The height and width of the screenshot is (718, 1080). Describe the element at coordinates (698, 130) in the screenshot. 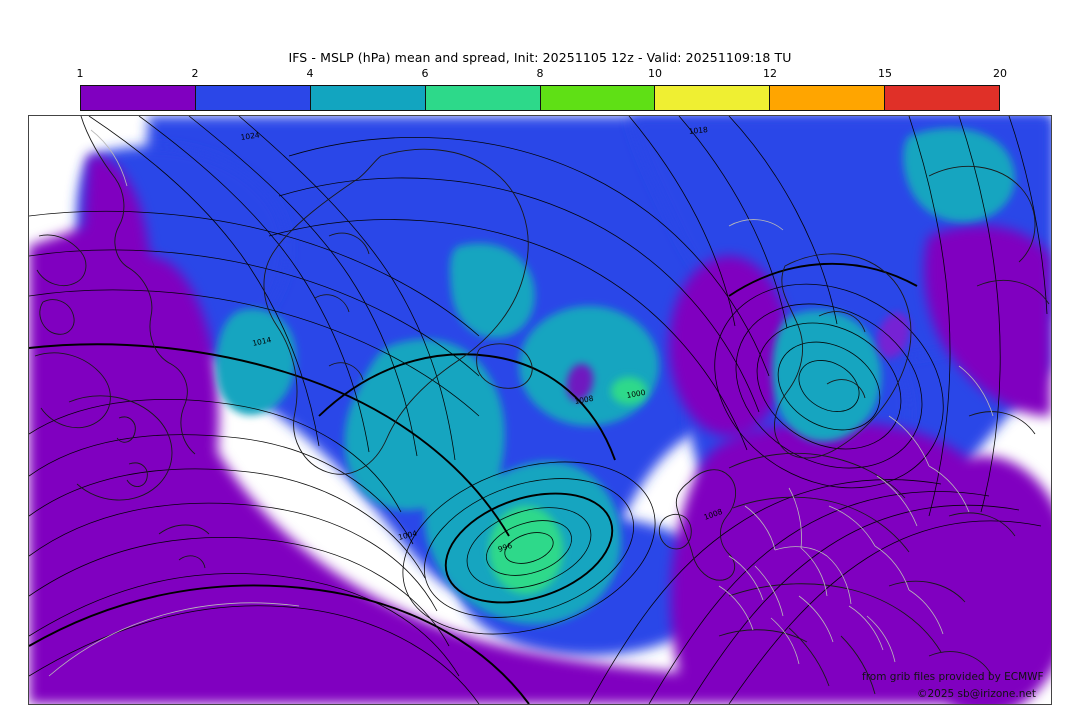

I see `isobar-label: 1018` at that location.